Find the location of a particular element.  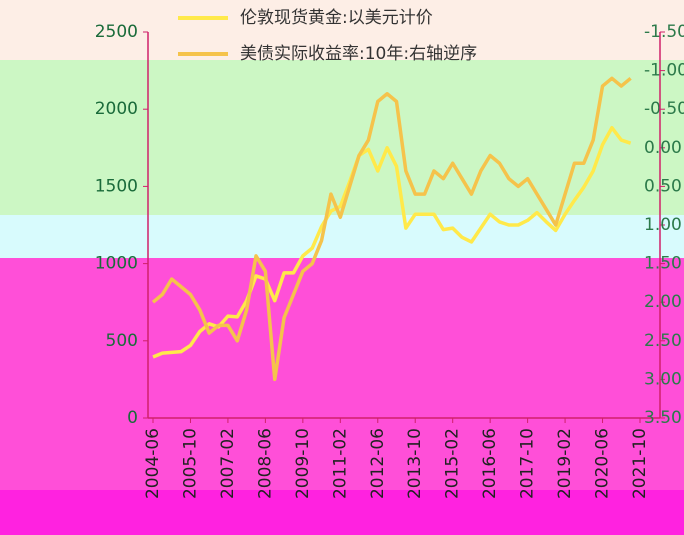

y2-tick-label: 0.00 is located at coordinates (663, 148).